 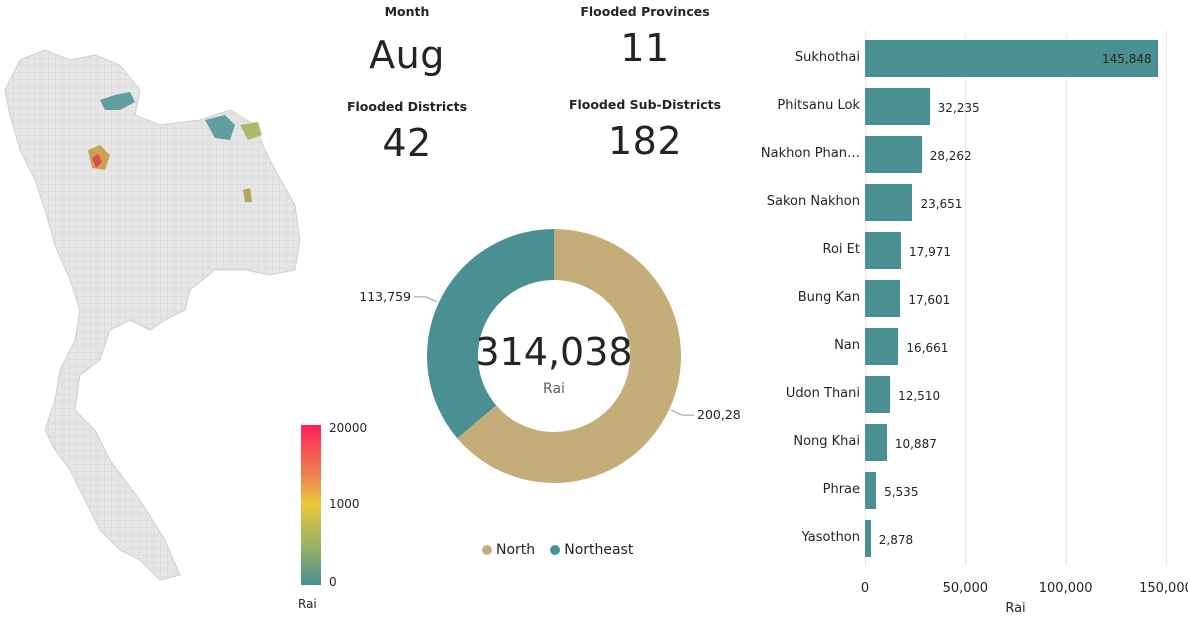 I want to click on kpi-provinces-value: 11, so click(x=645, y=48).